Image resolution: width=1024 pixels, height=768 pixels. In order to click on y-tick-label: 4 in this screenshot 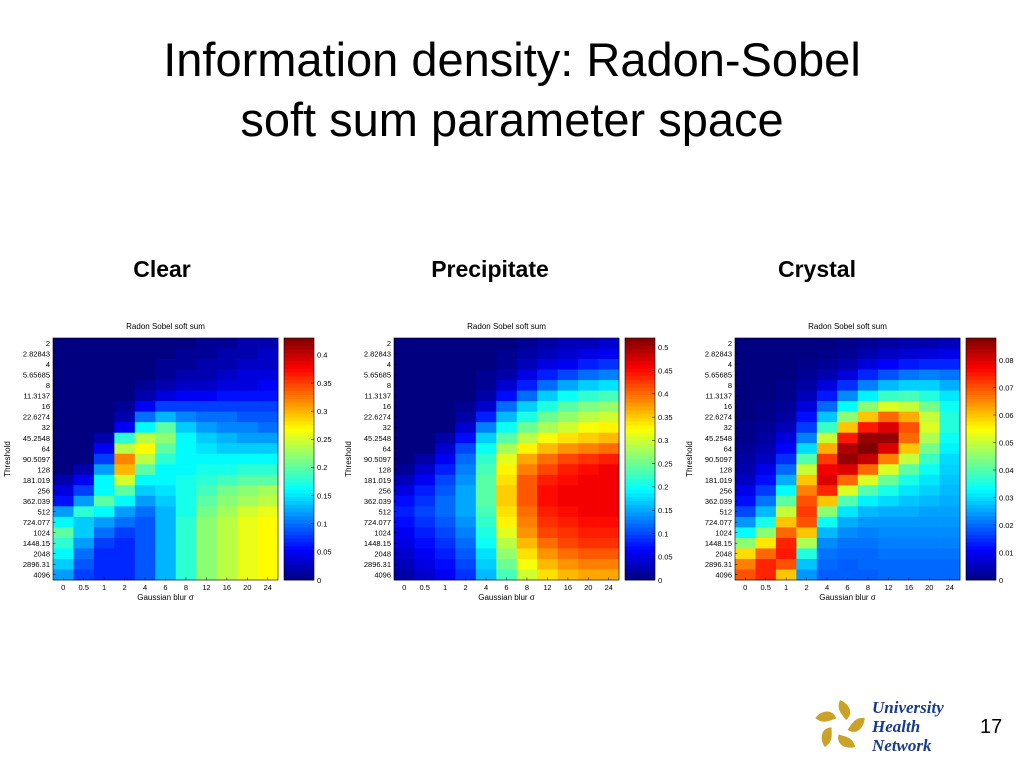, I will do `click(389, 364)`.